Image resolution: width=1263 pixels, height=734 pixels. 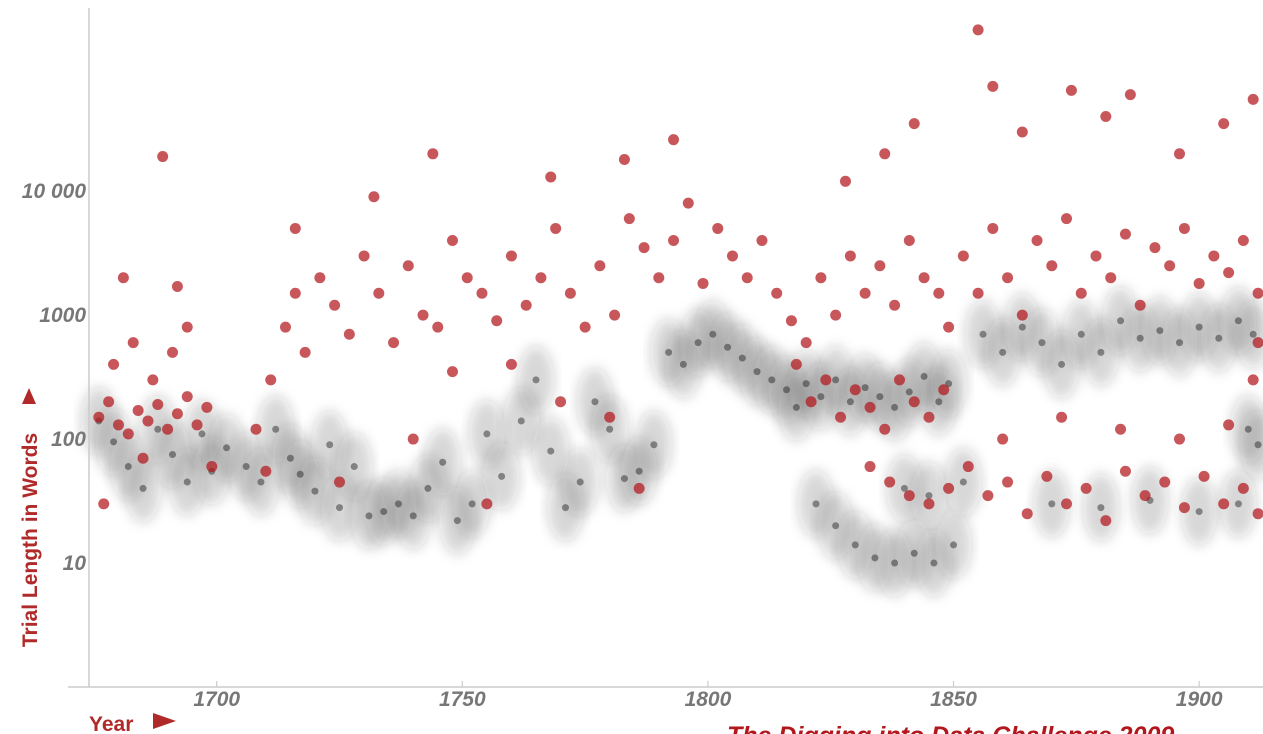 What do you see at coordinates (462, 699) in the screenshot?
I see `x-tick-label: 1750` at bounding box center [462, 699].